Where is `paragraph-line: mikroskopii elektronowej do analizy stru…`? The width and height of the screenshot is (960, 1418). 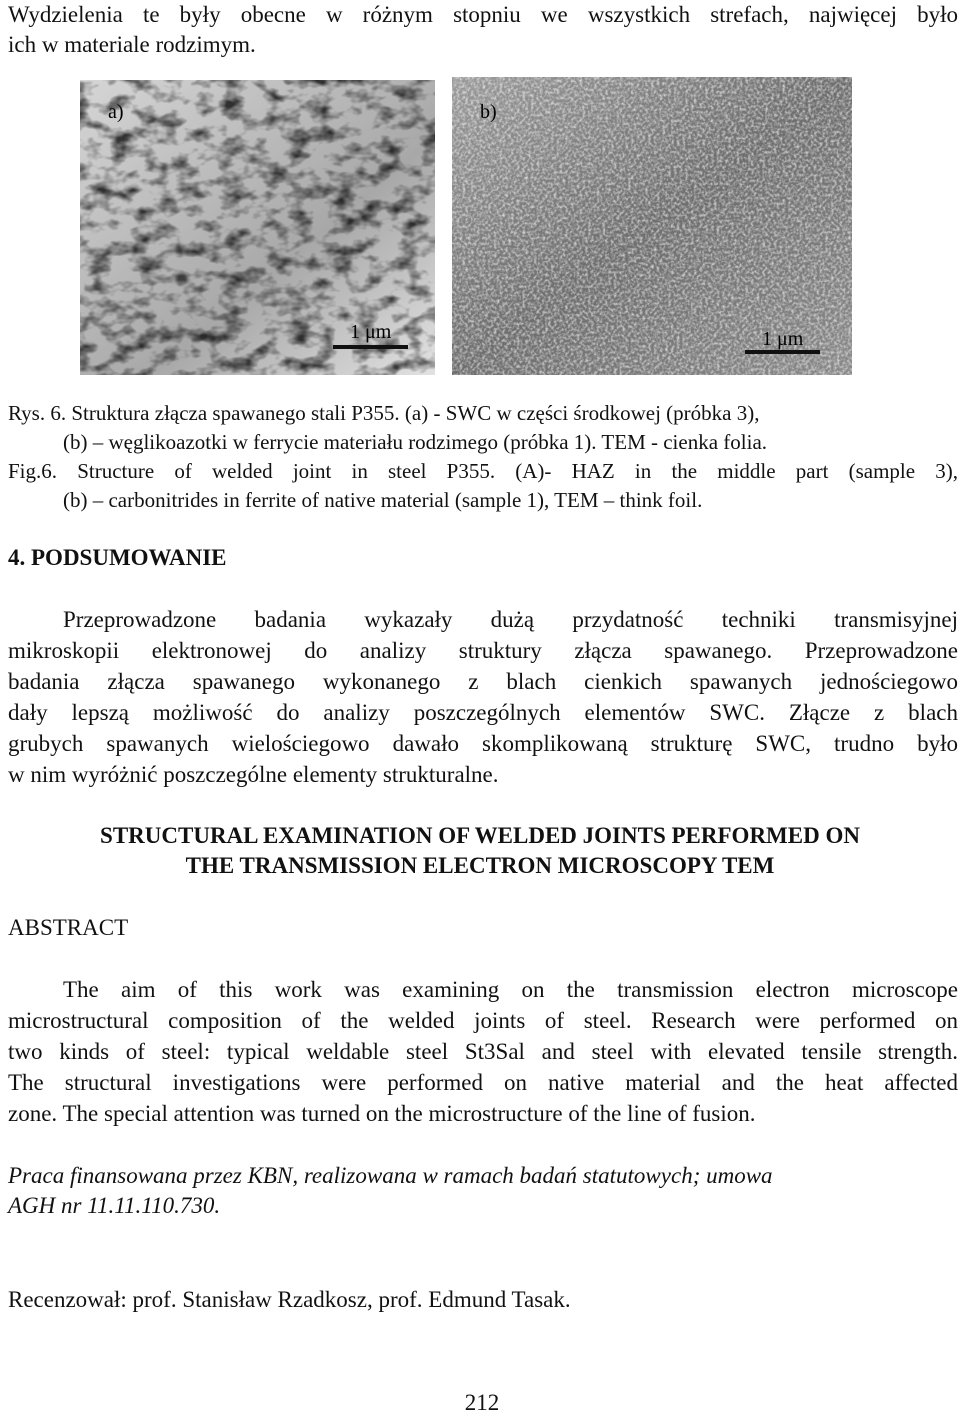
paragraph-line: mikroskopii elektronowej do analizy stru… is located at coordinates (483, 650).